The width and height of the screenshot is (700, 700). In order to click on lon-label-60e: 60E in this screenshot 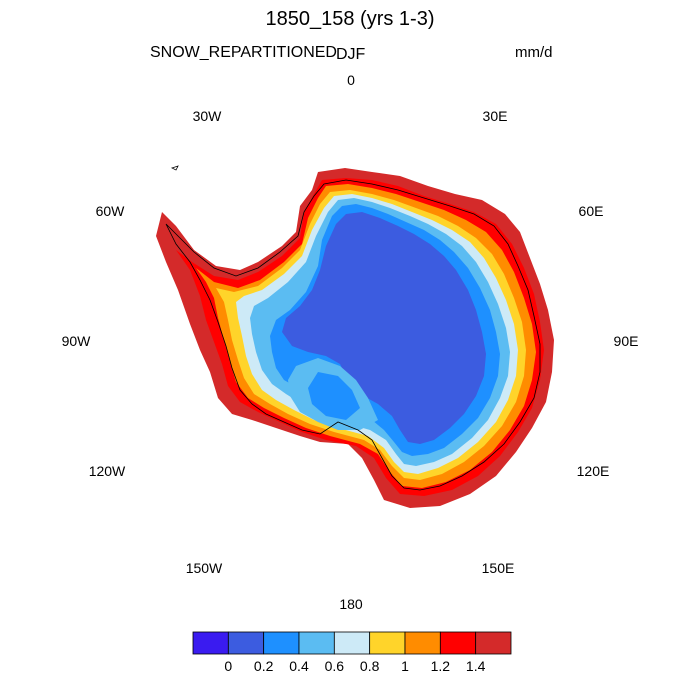, I will do `click(591, 211)`.